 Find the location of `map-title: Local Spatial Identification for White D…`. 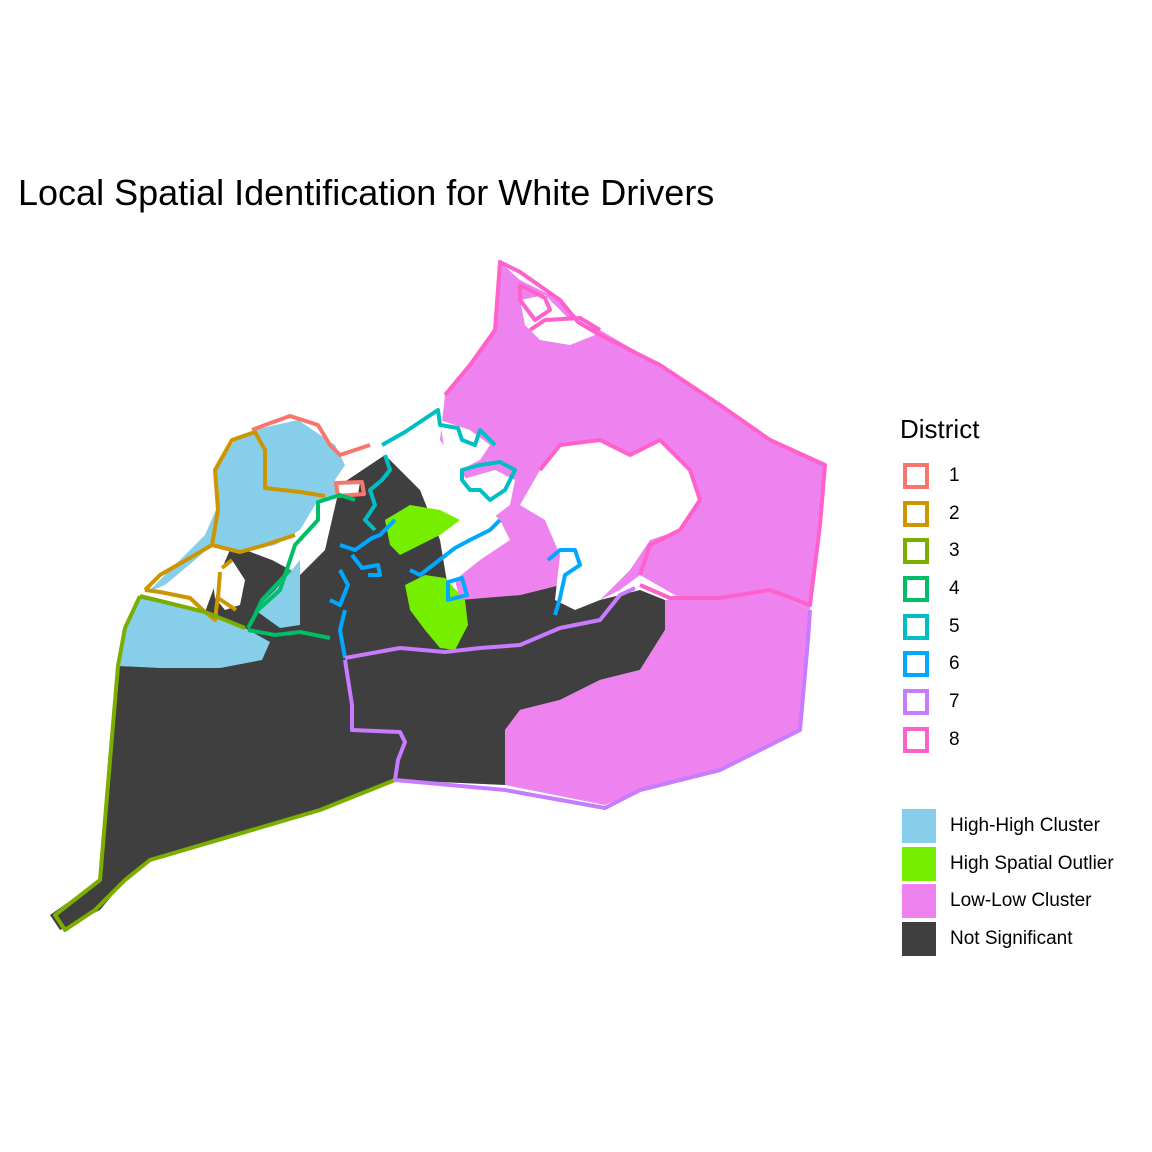

map-title: Local Spatial Identification for White D… is located at coordinates (366, 192).